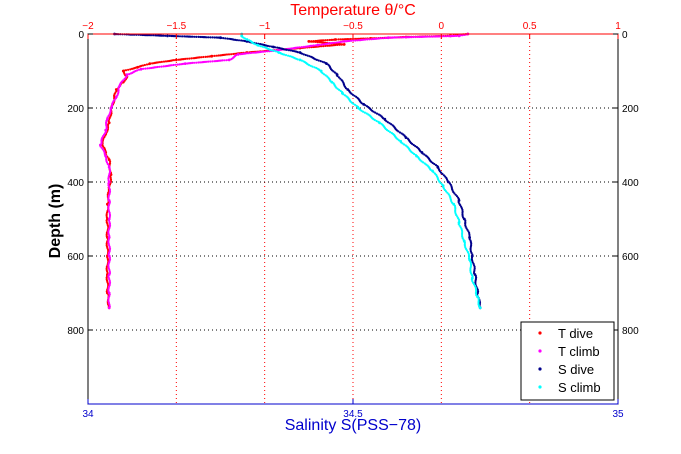  Describe the element at coordinates (567, 361) in the screenshot. I see `legend: T dive T climb S dive S climb` at that location.